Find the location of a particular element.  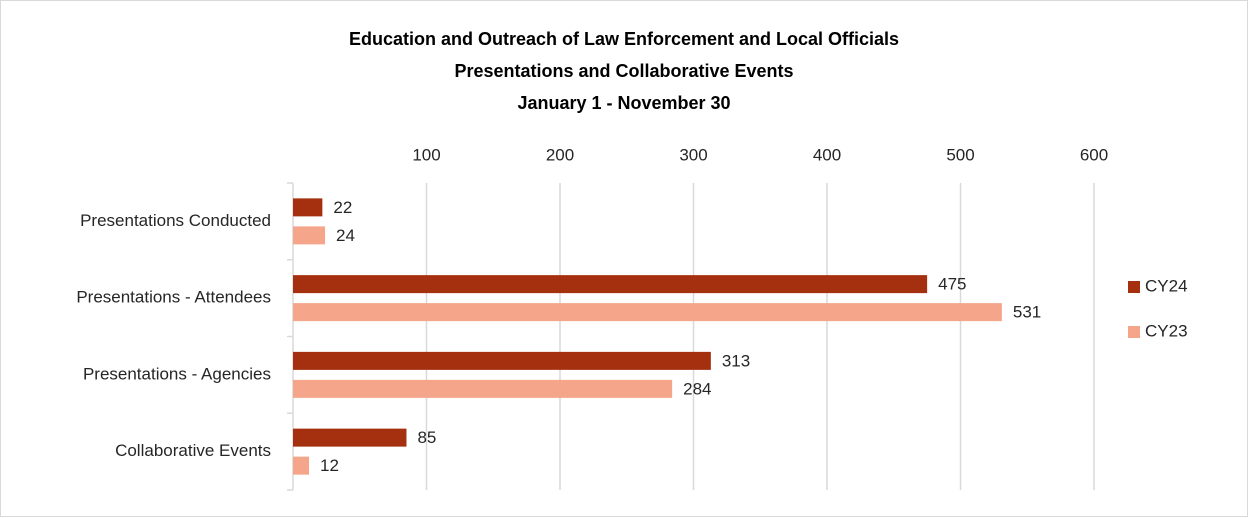

data-label: 24 is located at coordinates (345, 235).